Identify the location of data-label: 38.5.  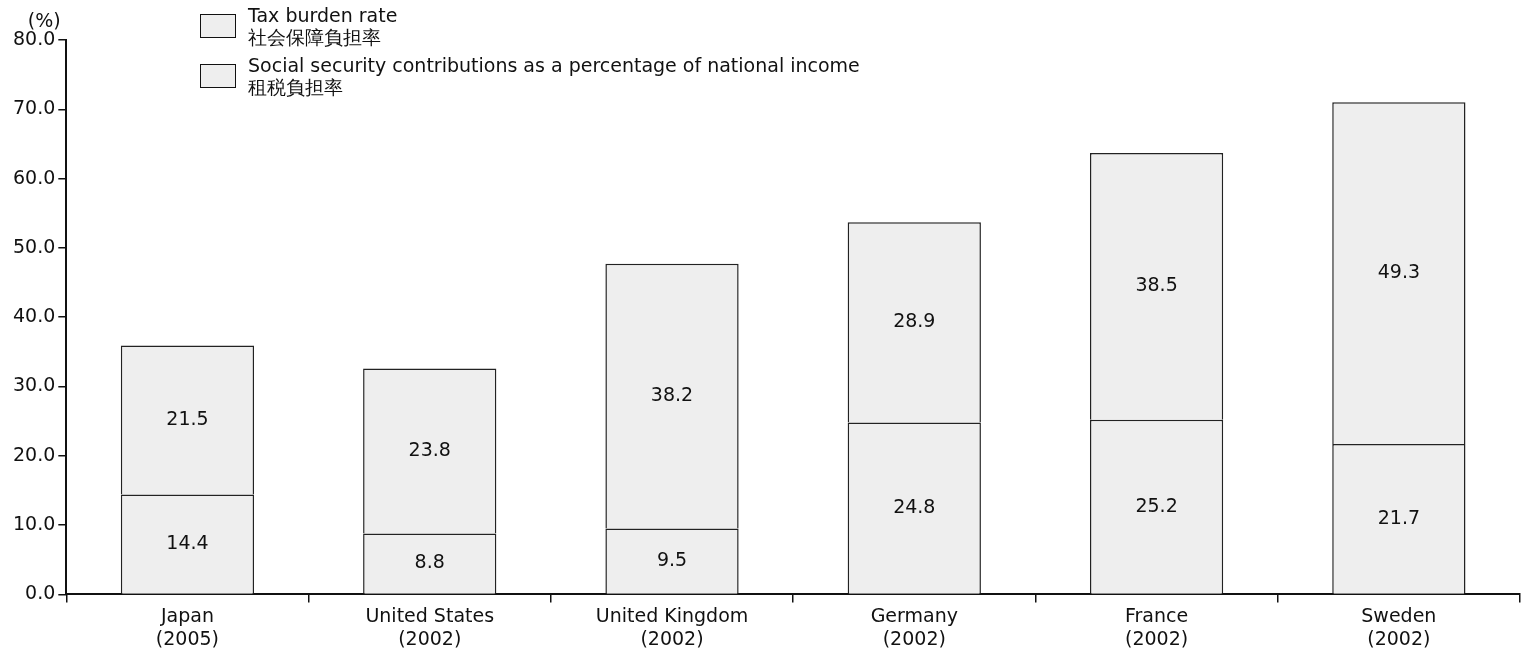
(1156, 284).